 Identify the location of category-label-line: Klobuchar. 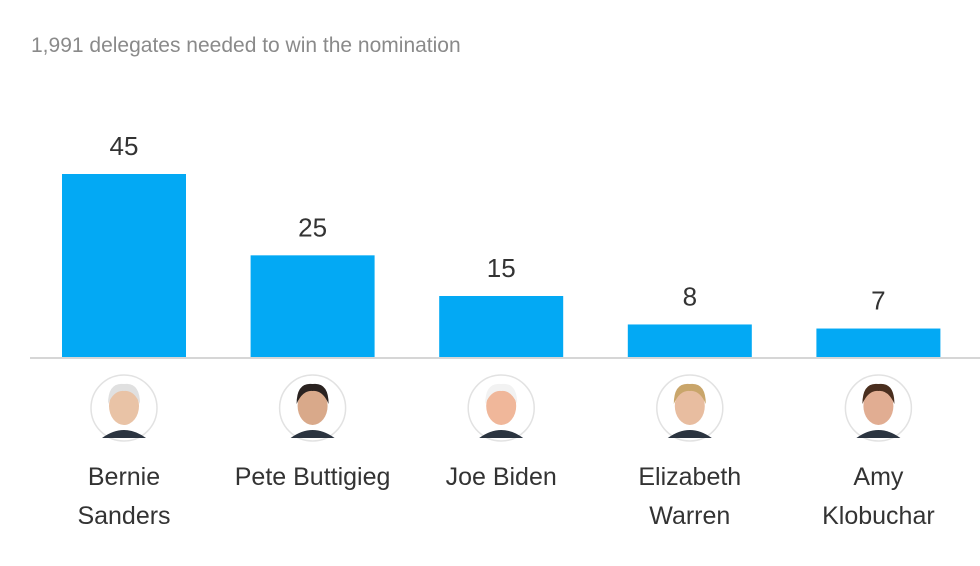
(878, 516).